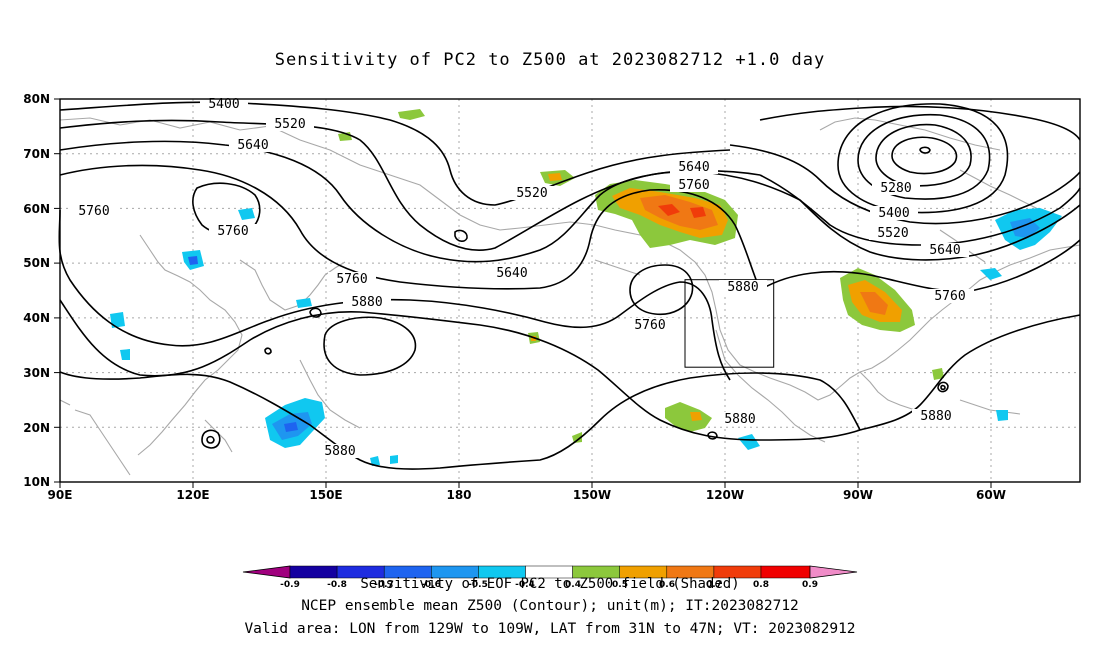 This screenshot has width=1100, height=650. What do you see at coordinates (325, 495) in the screenshot?
I see `lon-label: 150E` at bounding box center [325, 495].